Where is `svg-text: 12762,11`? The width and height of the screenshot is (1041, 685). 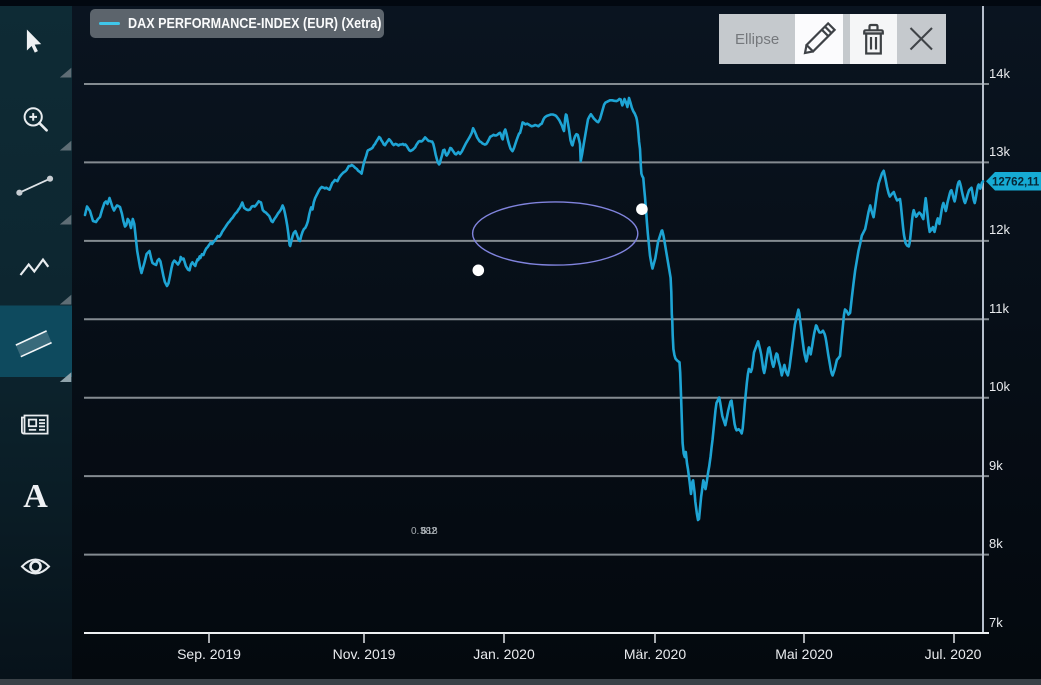 svg-text: 12762,11 is located at coordinates (1016, 182).